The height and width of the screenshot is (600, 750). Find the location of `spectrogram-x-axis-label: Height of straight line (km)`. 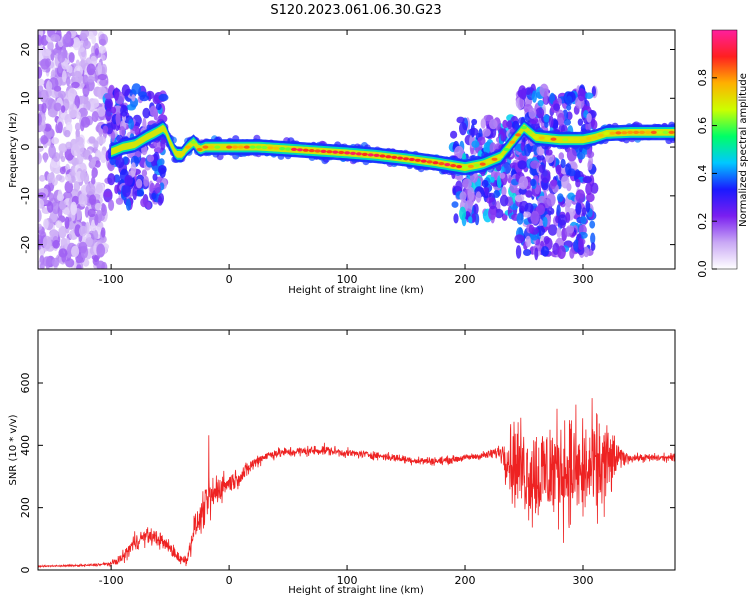

spectrogram-x-axis-label: Height of straight line (km) is located at coordinates (356, 290).